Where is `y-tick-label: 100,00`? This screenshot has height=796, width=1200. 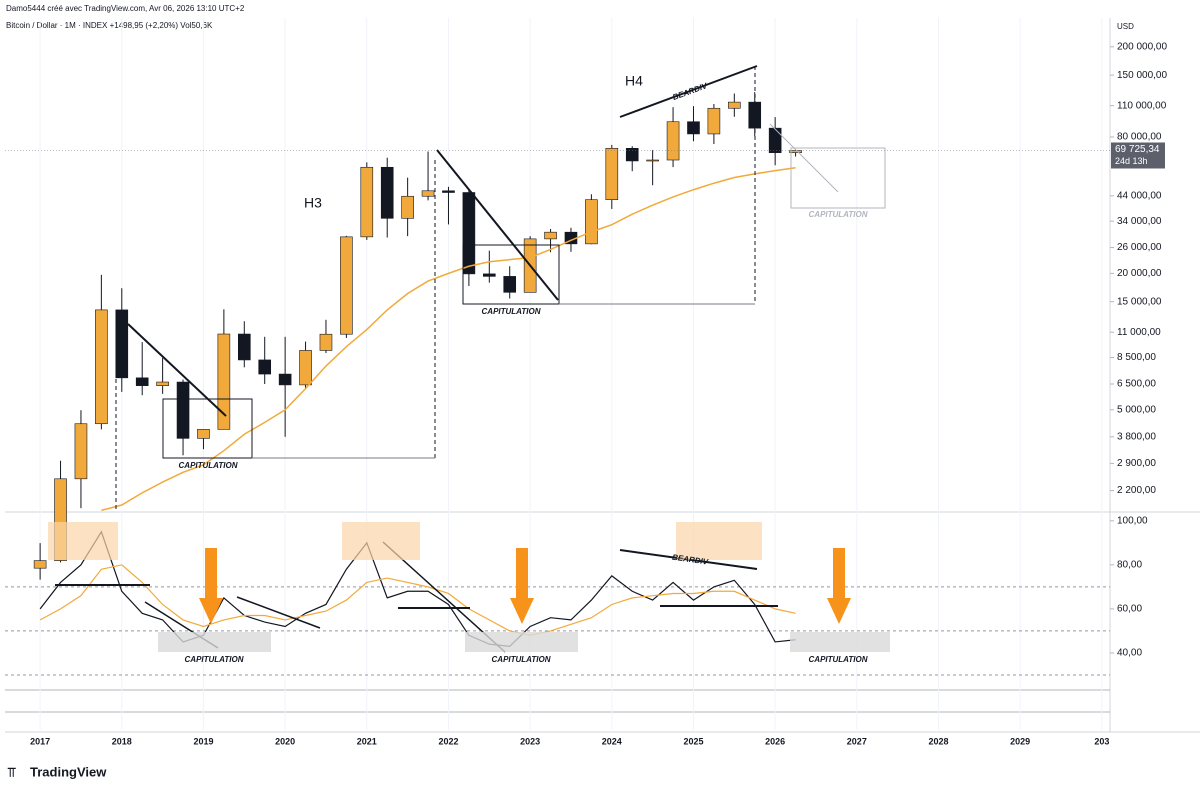
y-tick-label: 100,00 is located at coordinates (1132, 520).